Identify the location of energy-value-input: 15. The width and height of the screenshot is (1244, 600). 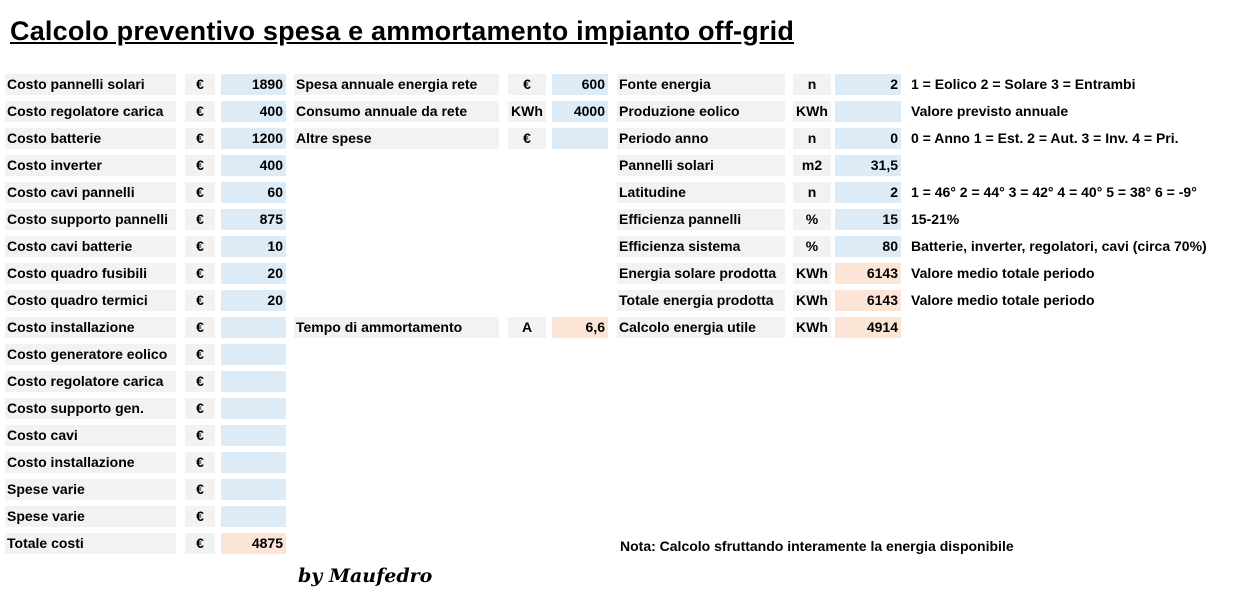
(868, 219).